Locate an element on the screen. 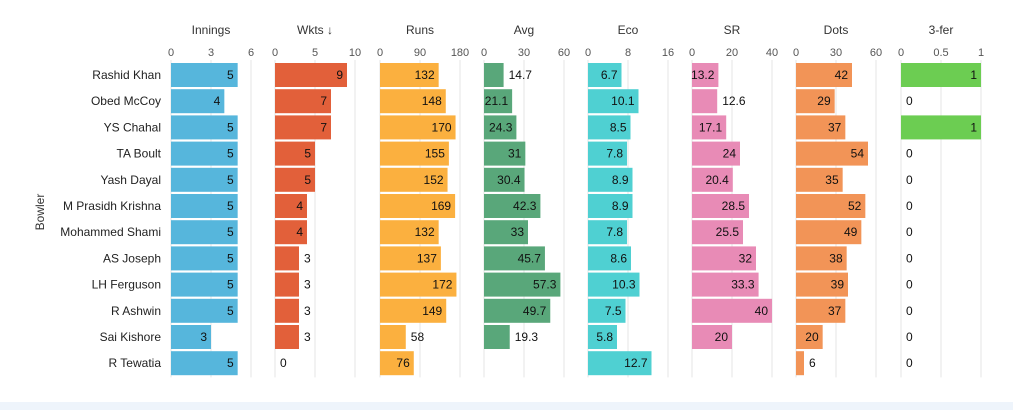 The image size is (1013, 410). data-label: 31 is located at coordinates (515, 154).